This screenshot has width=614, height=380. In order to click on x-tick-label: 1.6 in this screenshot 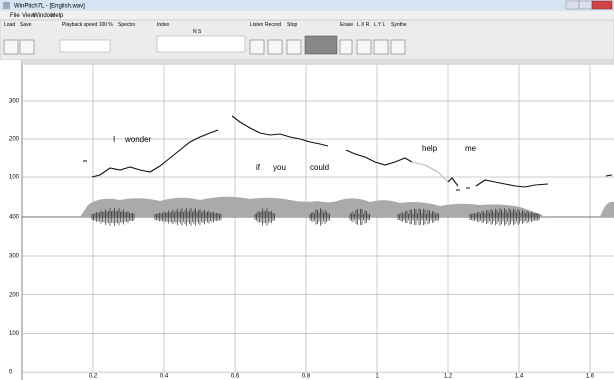, I will do `click(590, 377)`.